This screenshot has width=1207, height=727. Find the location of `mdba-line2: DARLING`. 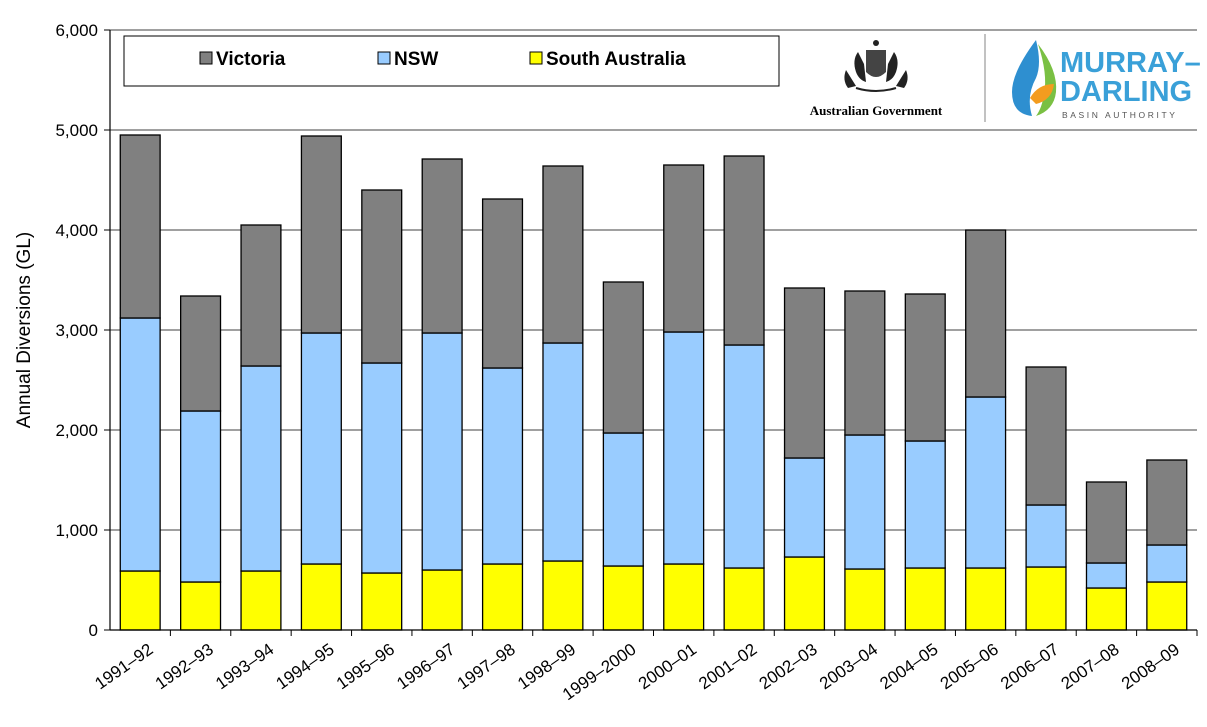

mdba-line2: DARLING is located at coordinates (1126, 92).